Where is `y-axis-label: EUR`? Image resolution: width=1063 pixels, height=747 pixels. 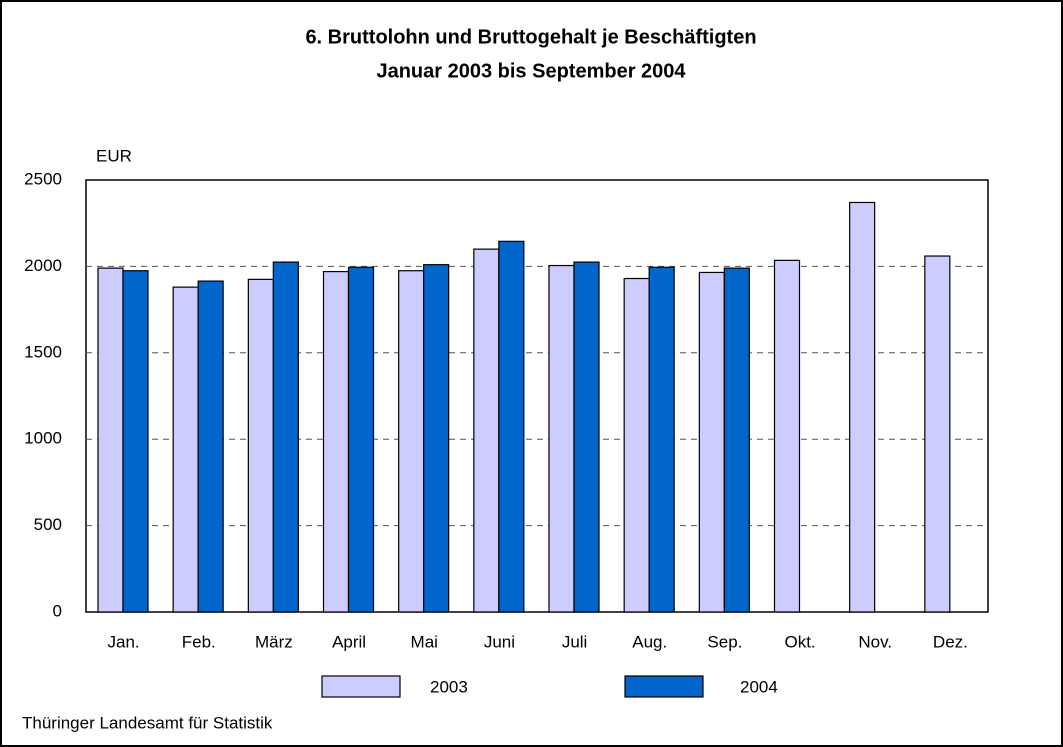
y-axis-label: EUR is located at coordinates (114, 155).